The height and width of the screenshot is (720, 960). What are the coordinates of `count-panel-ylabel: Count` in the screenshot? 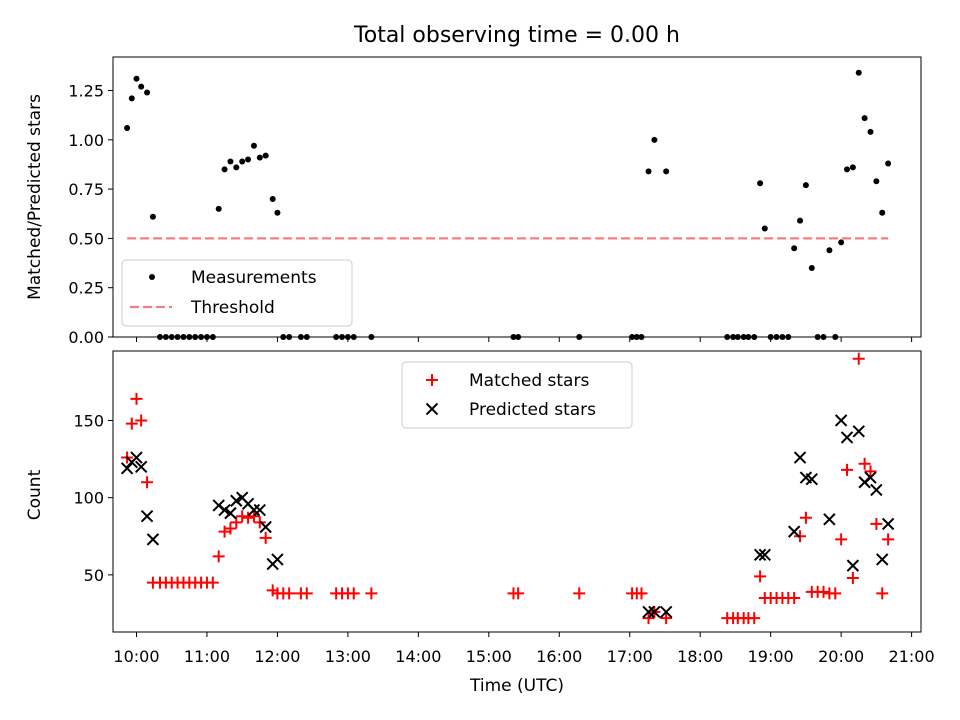 It's located at (35, 494).